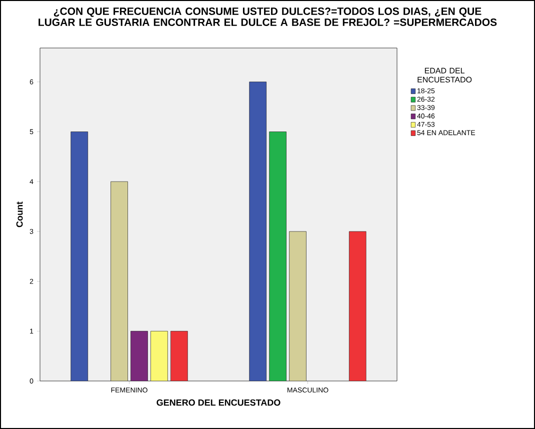 The width and height of the screenshot is (535, 429). Describe the element at coordinates (218, 402) in the screenshot. I see `x-axis-title: GENERO DEL ENCUESTADO` at that location.